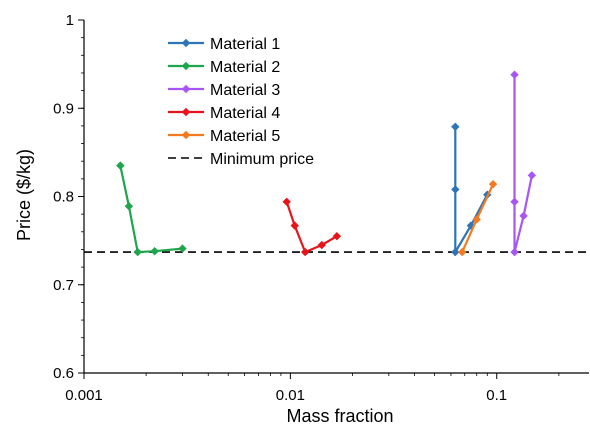 The image size is (590, 429). I want to click on legend-label: Material 1, so click(245, 44).